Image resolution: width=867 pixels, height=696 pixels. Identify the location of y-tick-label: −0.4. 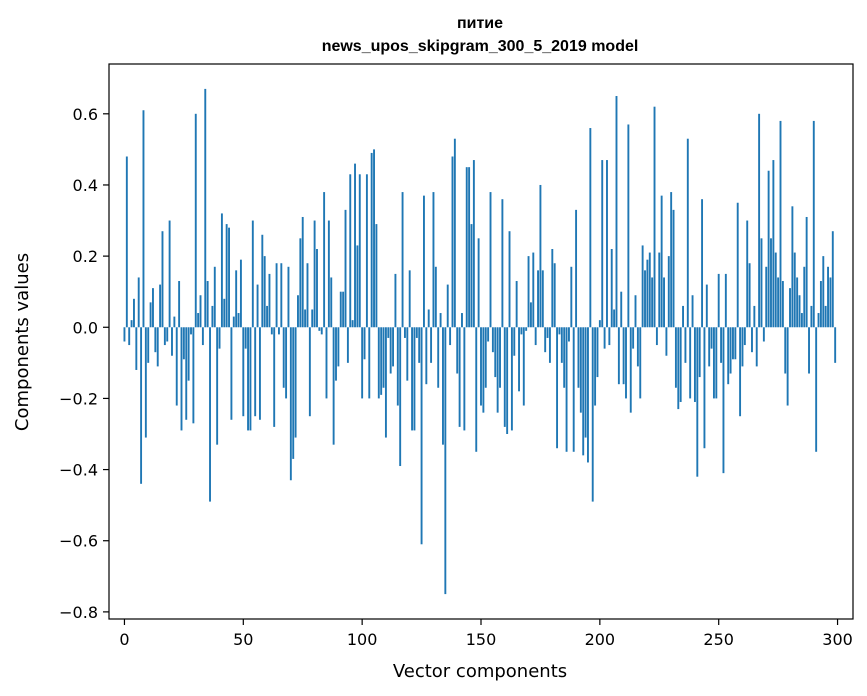
(78, 470).